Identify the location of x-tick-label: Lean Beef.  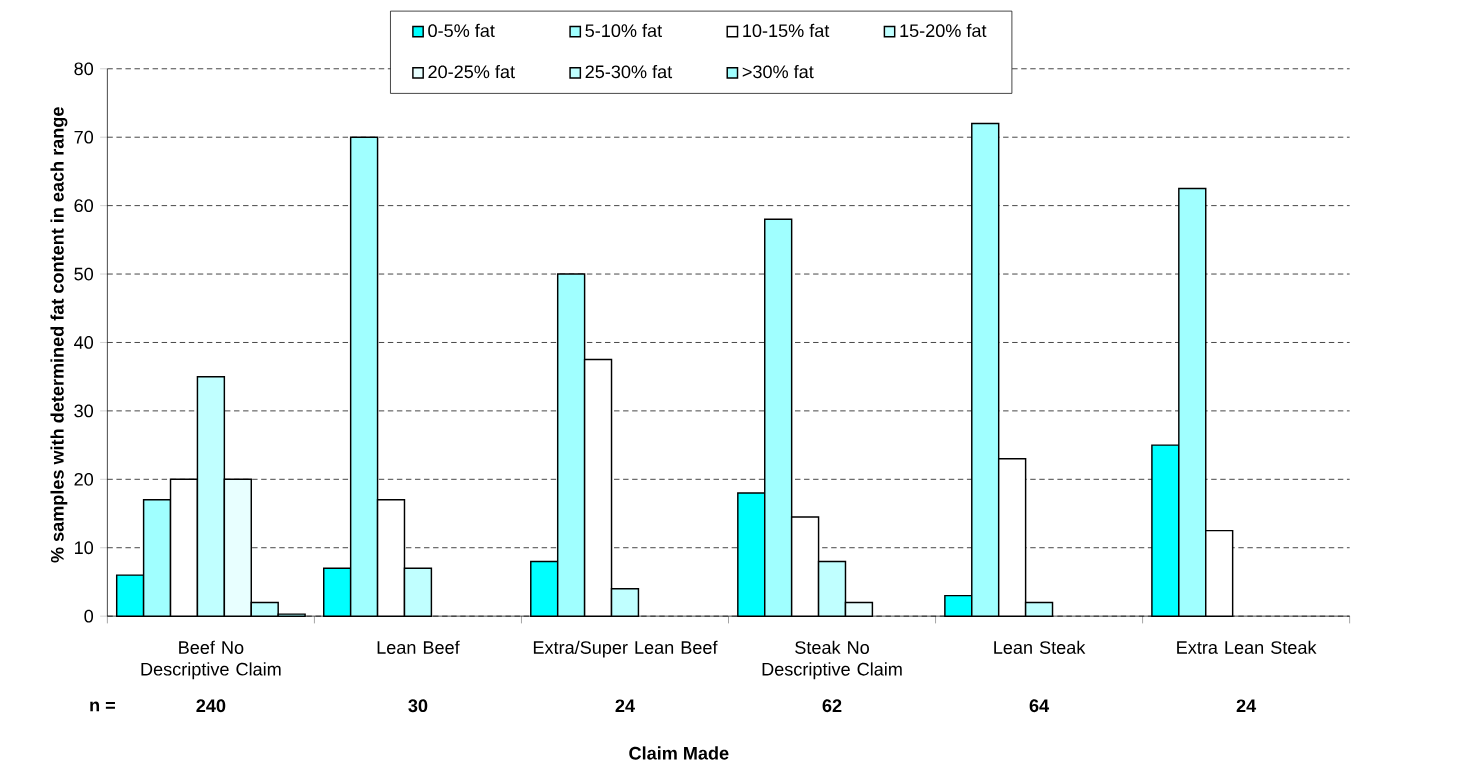
(418, 647).